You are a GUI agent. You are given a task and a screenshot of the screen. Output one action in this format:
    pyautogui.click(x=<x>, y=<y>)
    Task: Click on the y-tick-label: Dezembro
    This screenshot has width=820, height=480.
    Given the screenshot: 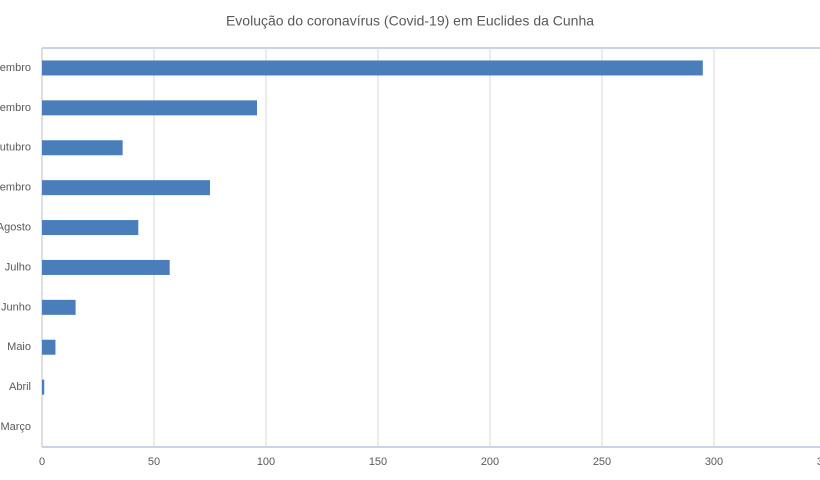 What is the action you would take?
    pyautogui.click(x=15, y=68)
    